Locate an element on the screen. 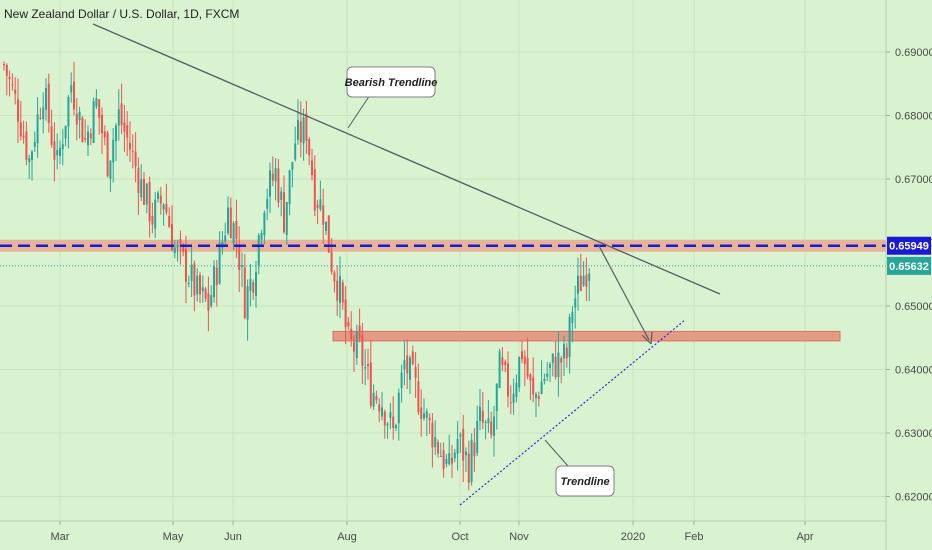 The width and height of the screenshot is (932, 550). time-tick-label: Mar is located at coordinates (60, 537).